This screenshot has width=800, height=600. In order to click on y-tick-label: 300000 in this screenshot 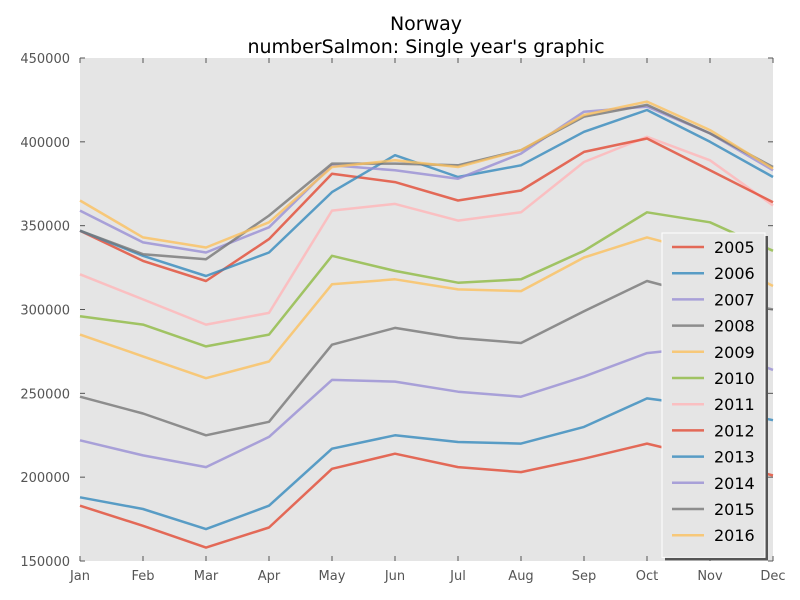, I will do `click(45, 311)`.